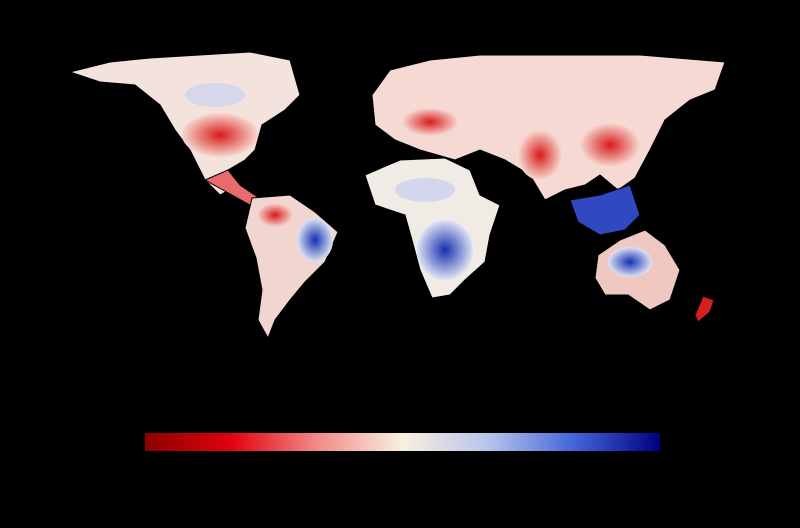  Describe the element at coordinates (402, 442) in the screenshot. I see `colorbar` at that location.